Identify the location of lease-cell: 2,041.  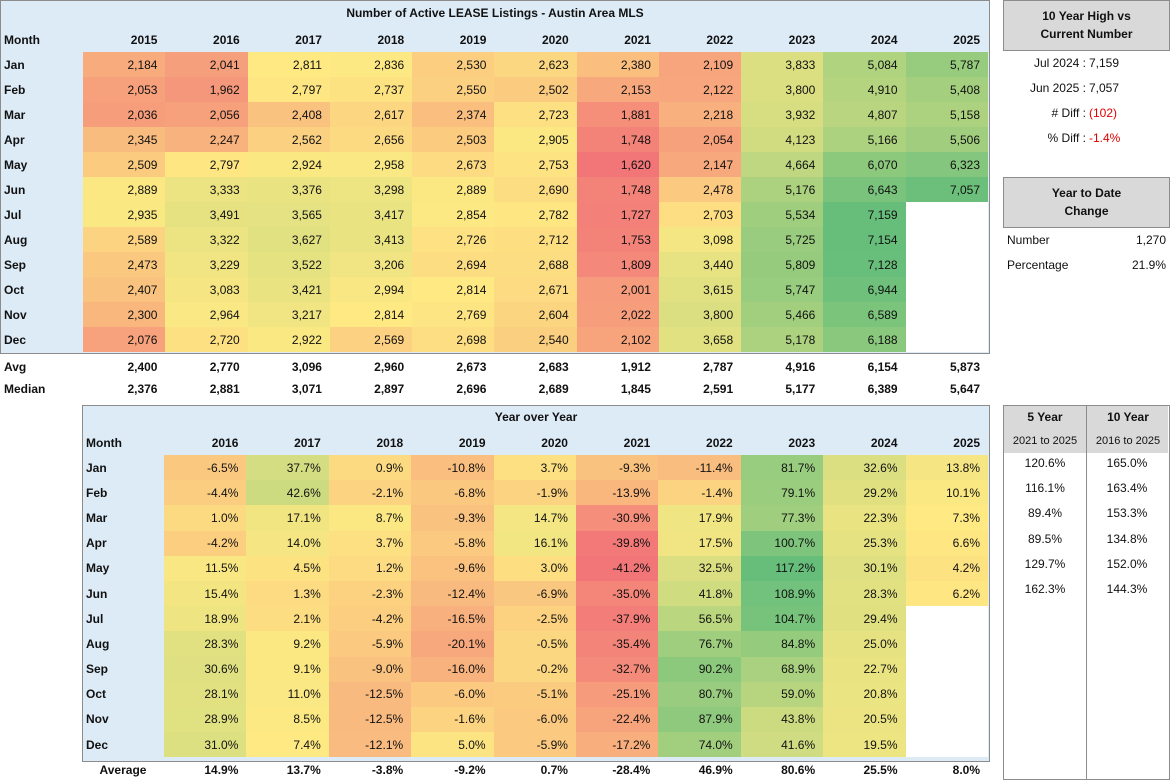
(206, 64).